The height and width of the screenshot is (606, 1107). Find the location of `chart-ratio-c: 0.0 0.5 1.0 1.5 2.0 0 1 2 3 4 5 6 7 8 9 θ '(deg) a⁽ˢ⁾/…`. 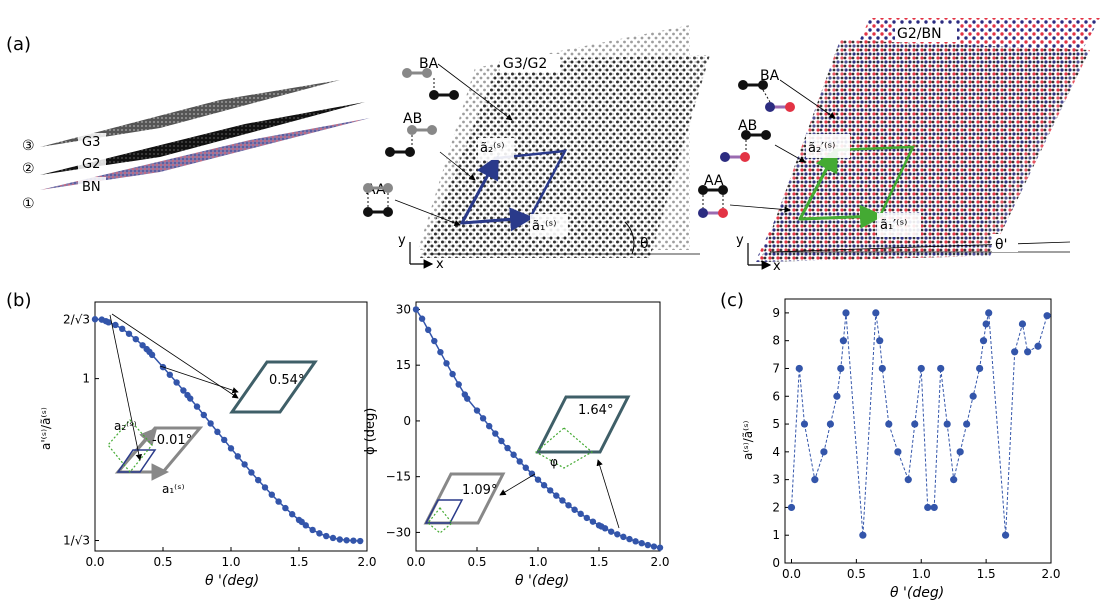

chart-ratio-c: 0.0 0.5 1.0 1.5 2.0 0 1 2 3 4 5 6 7 8 9 θ '(deg) a⁽ˢ⁾/… is located at coordinates (901, 449).